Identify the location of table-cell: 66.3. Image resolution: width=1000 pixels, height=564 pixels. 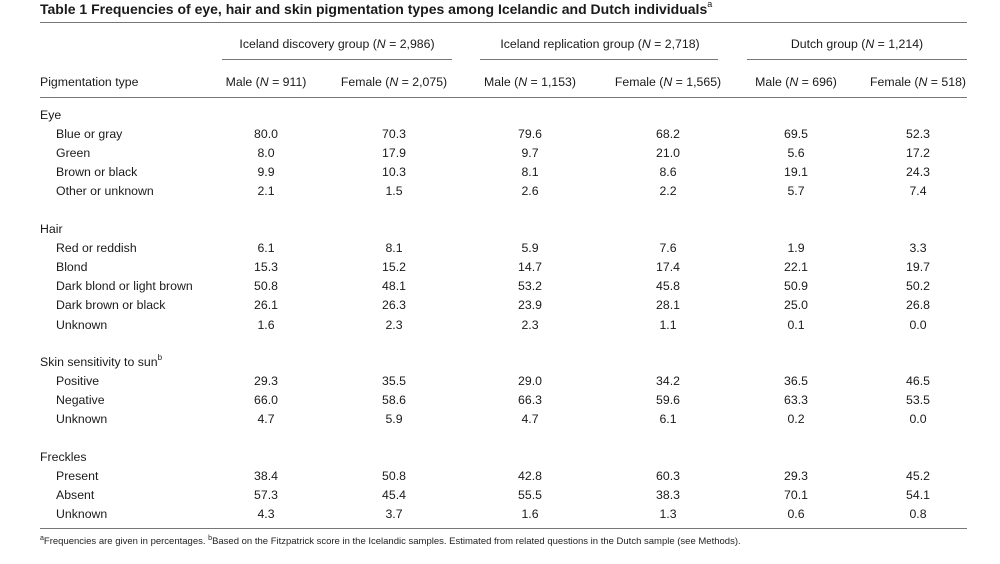
(530, 400).